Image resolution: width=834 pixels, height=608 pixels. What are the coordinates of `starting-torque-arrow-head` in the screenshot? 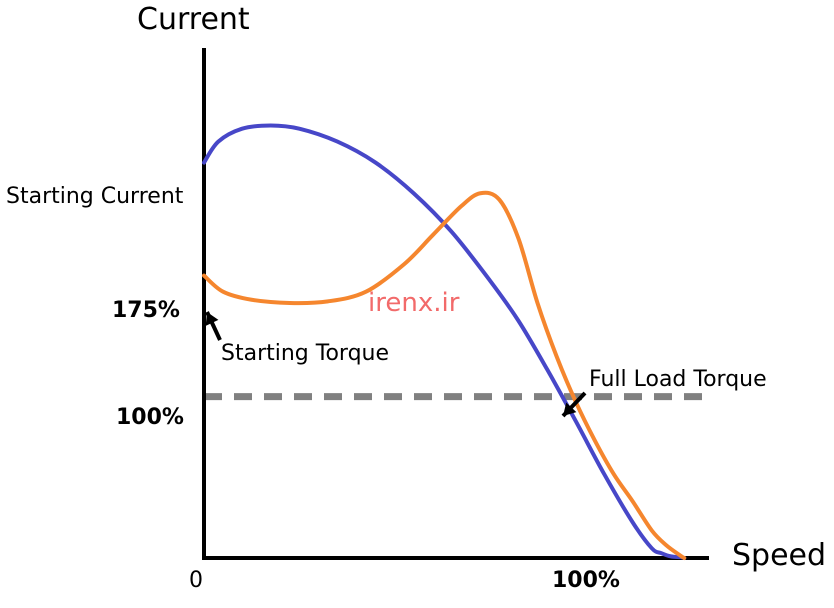 It's located at (212, 319).